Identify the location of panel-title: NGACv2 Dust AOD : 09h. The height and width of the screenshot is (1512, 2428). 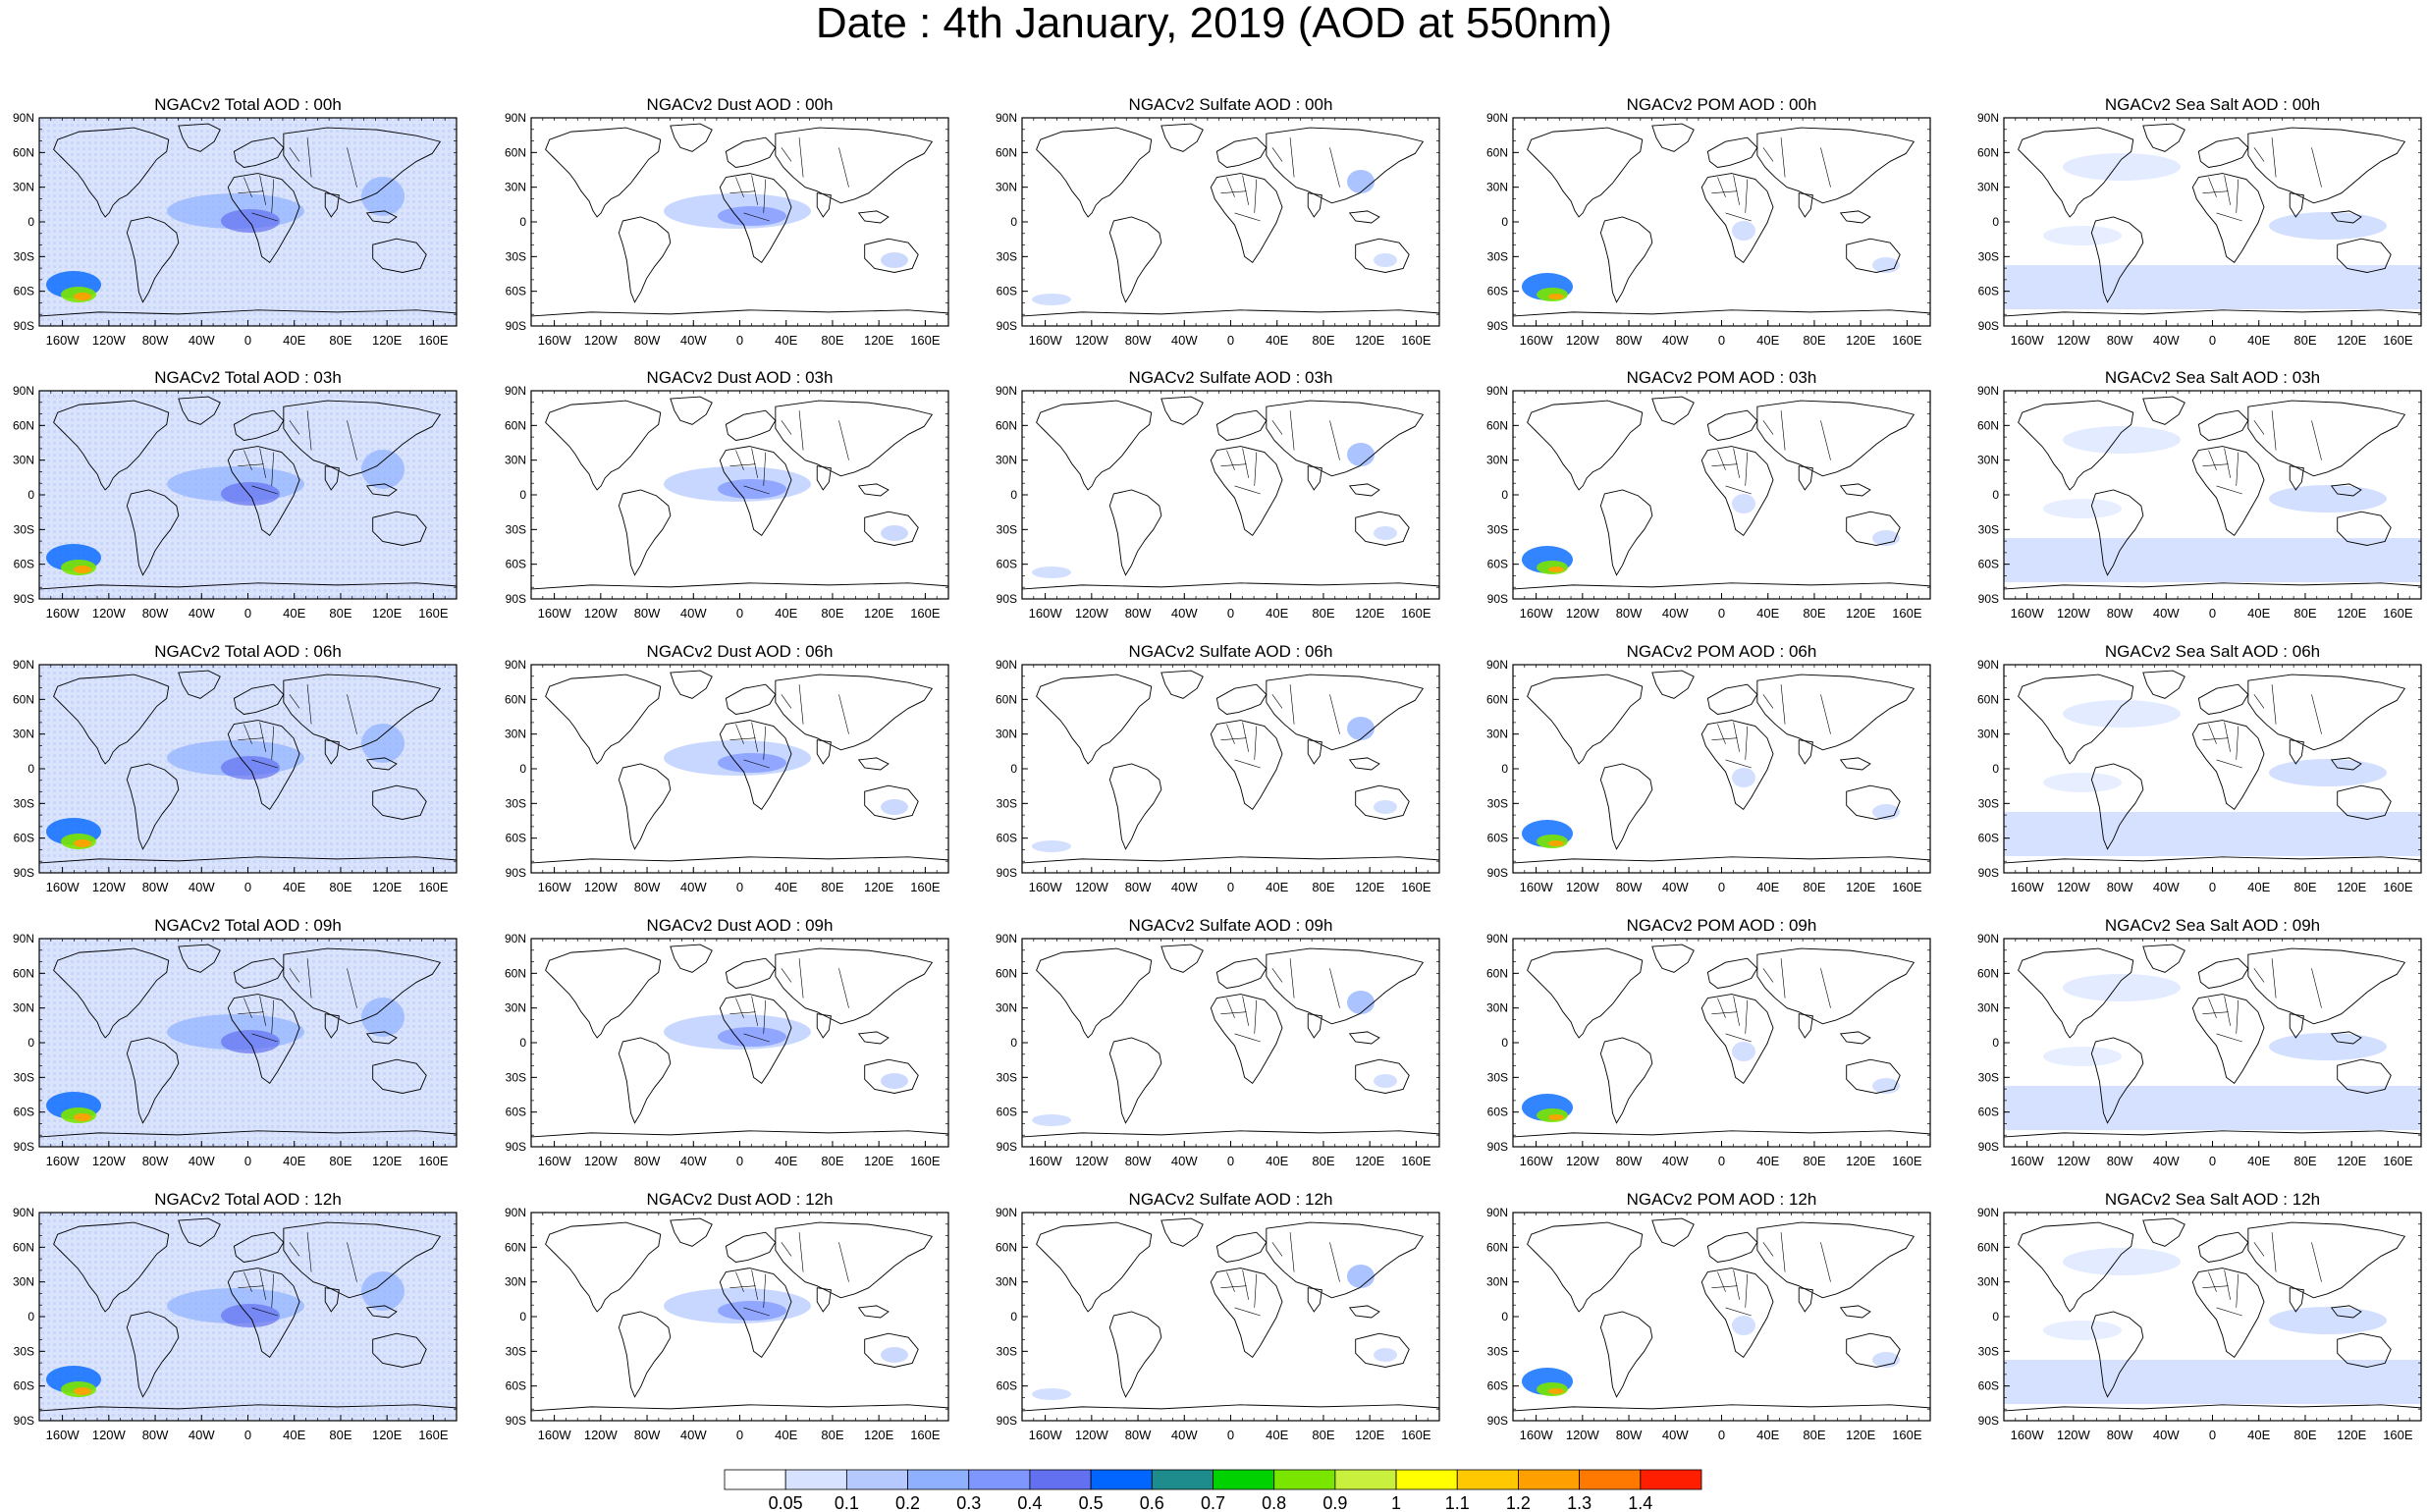
(740, 925).